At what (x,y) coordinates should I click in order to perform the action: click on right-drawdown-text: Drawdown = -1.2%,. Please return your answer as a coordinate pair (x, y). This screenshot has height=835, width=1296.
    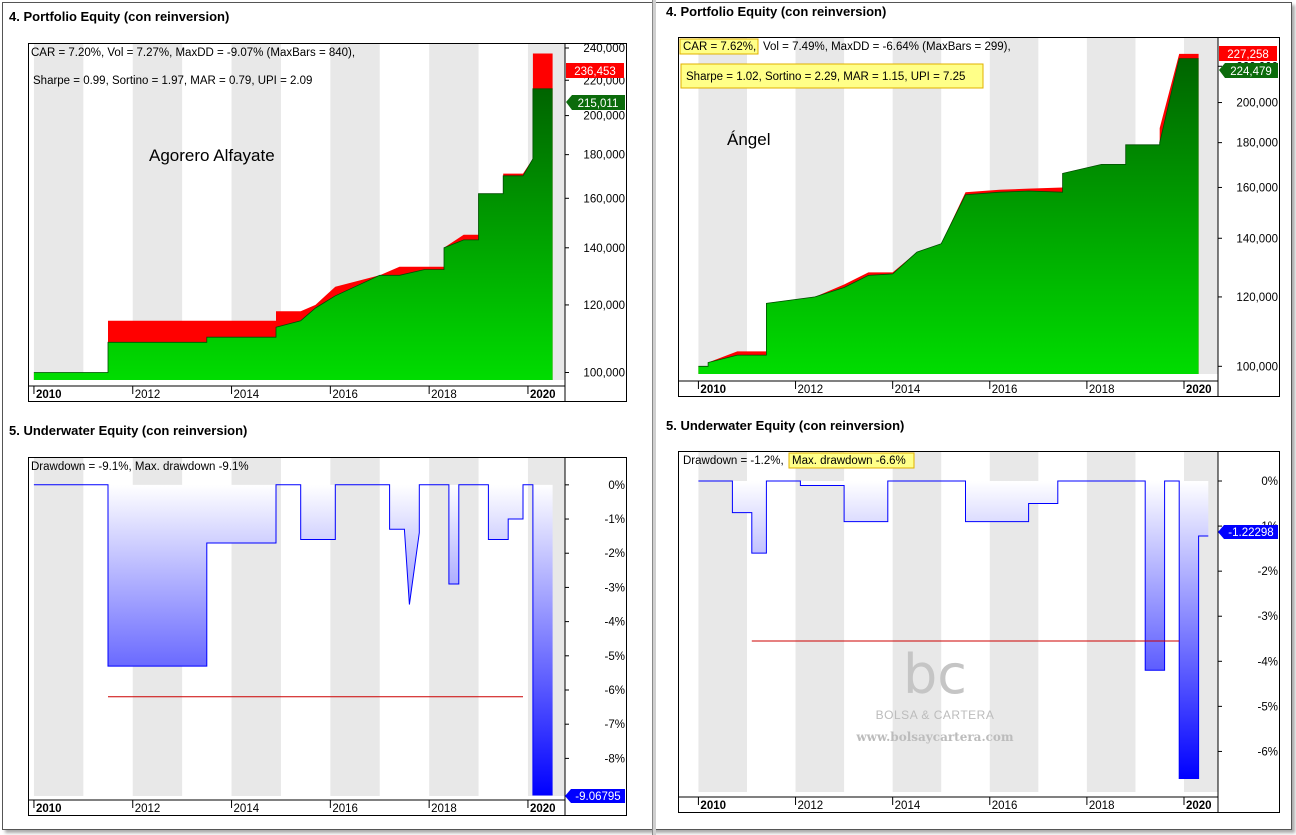
    Looking at the image, I should click on (733, 461).